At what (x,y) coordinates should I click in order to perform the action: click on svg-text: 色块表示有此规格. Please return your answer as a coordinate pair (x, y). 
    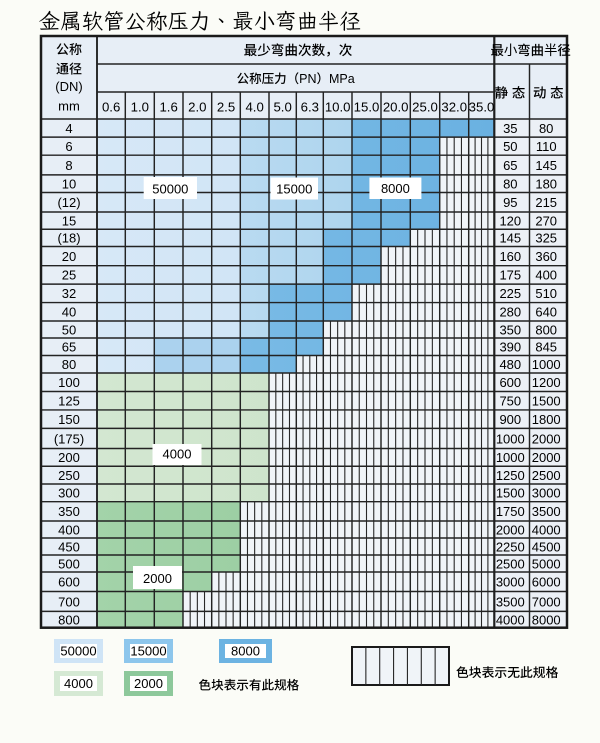
    Looking at the image, I should click on (249, 684).